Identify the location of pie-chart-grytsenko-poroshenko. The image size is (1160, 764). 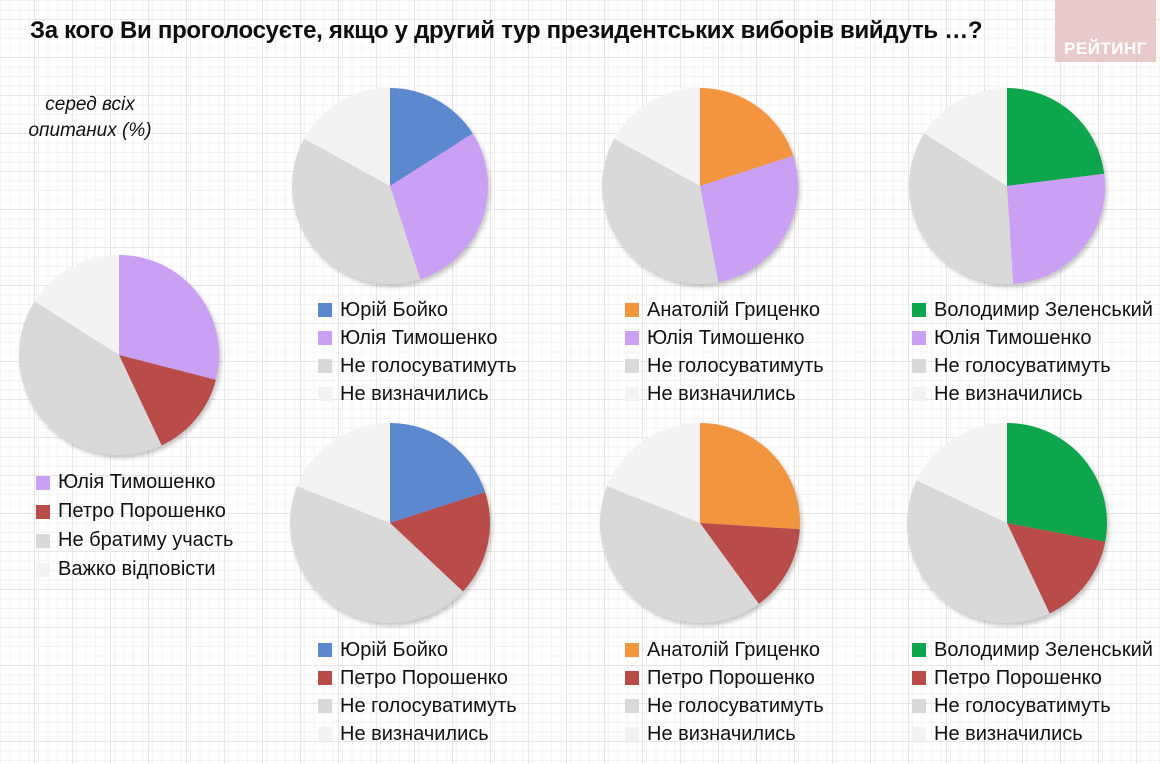
(699, 523).